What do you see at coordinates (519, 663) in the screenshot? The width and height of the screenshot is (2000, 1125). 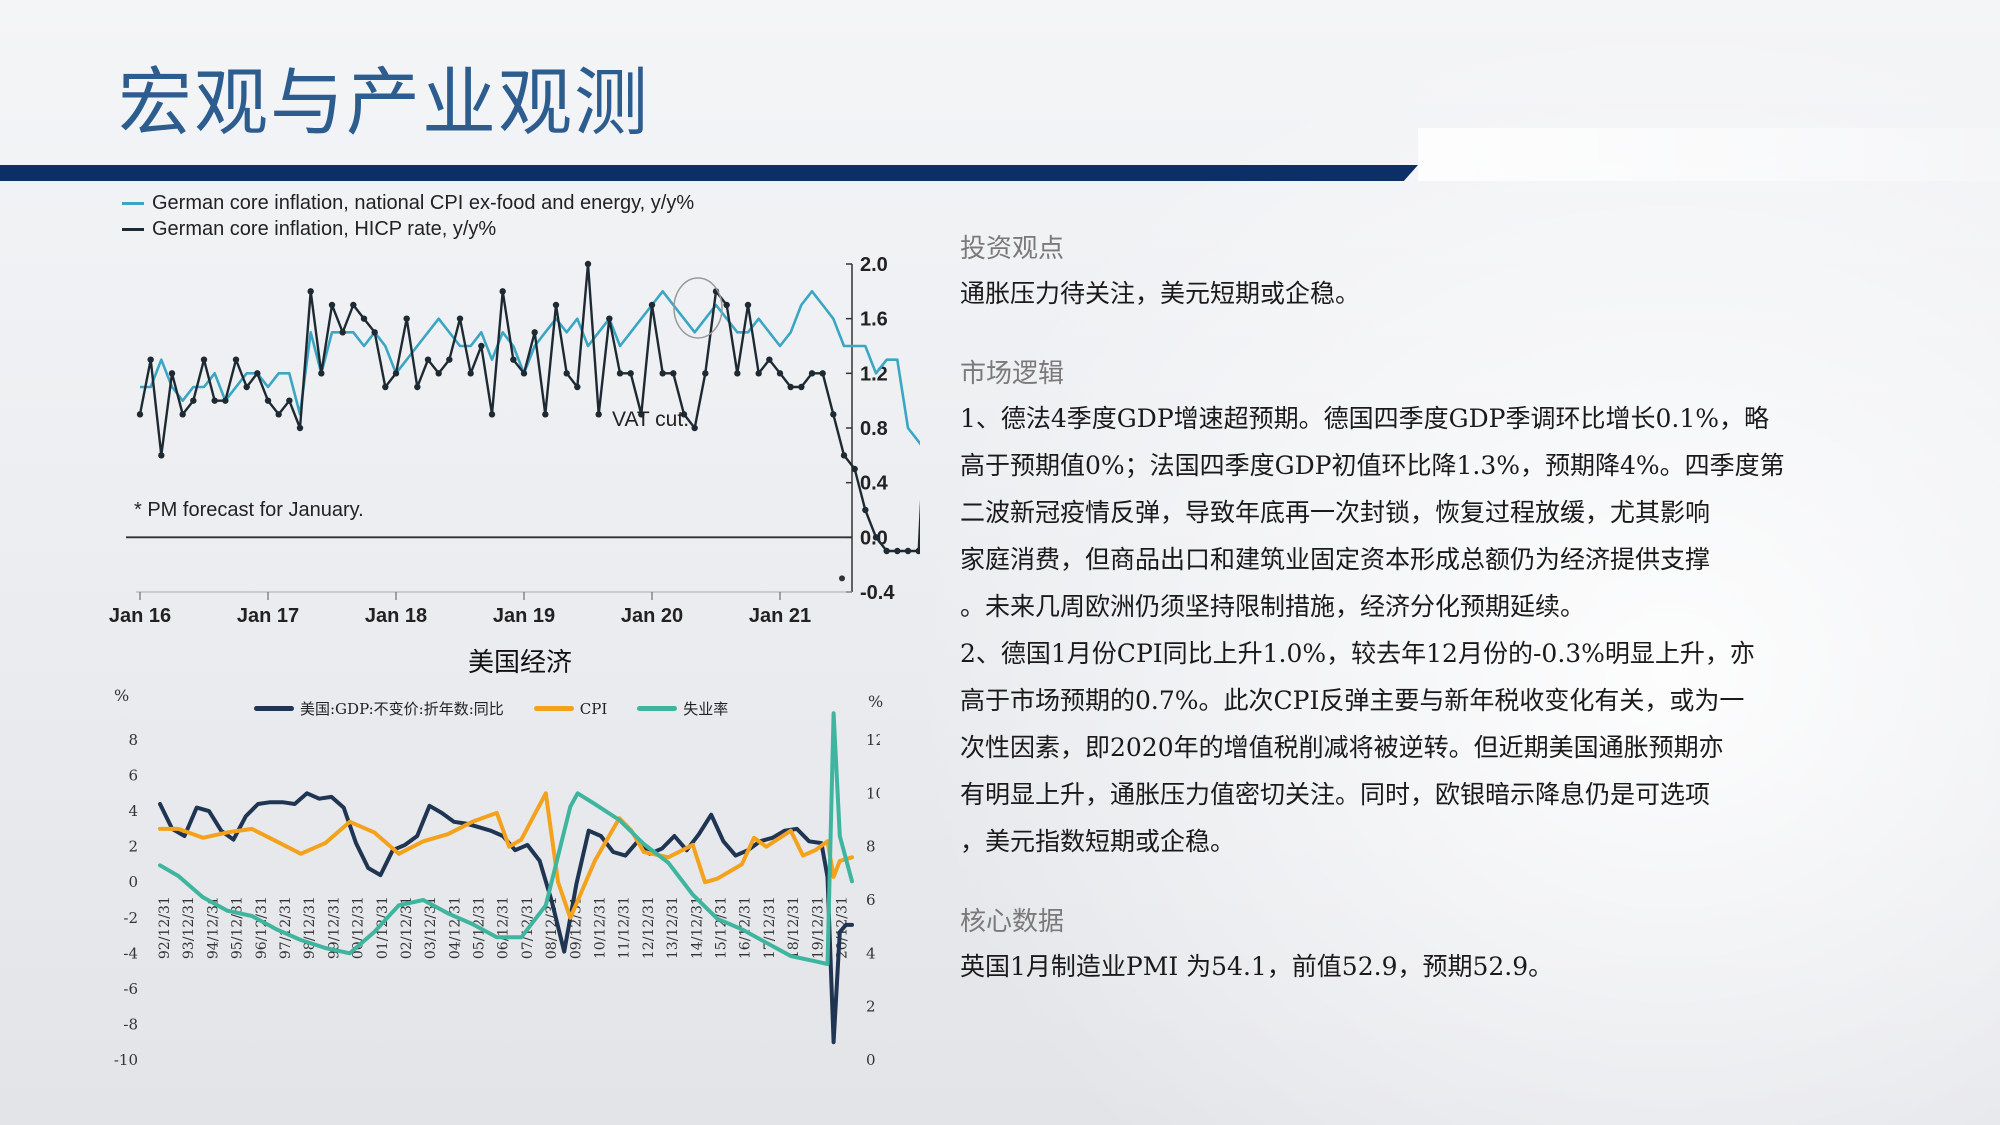 I see `chart2-title: 美国经济` at bounding box center [519, 663].